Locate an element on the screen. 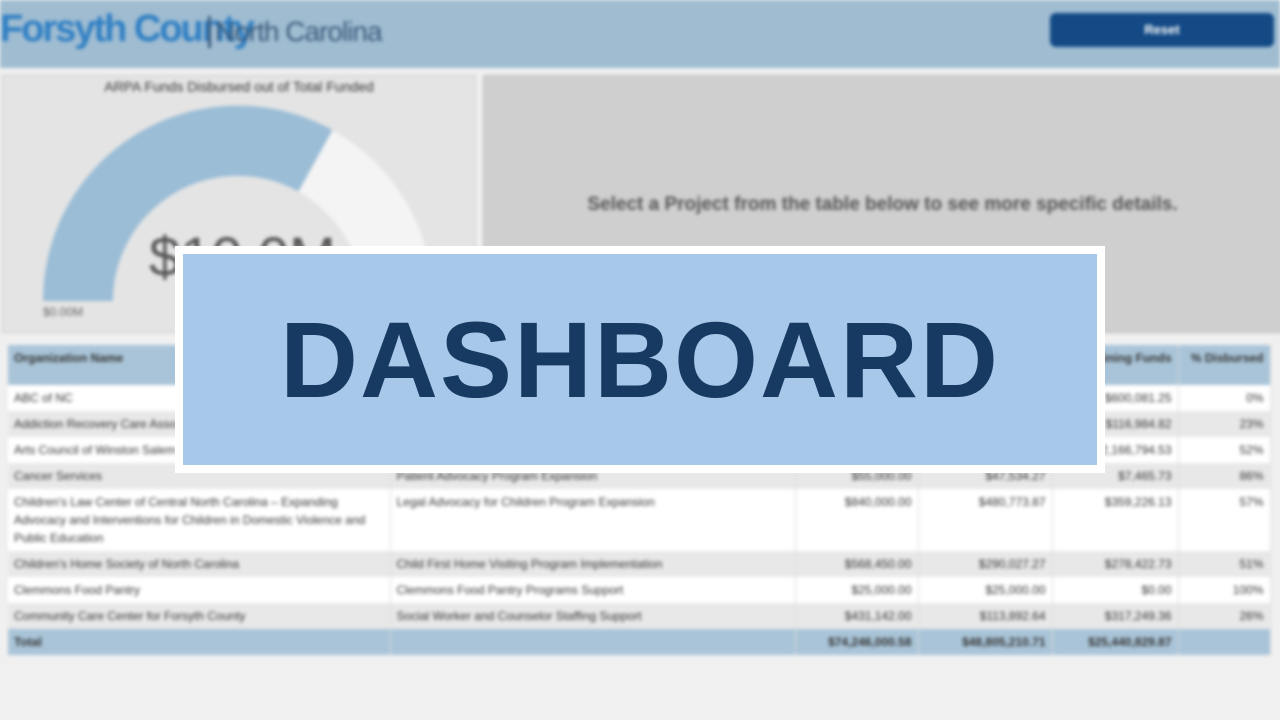  table-cell: 100% is located at coordinates (1224, 590).